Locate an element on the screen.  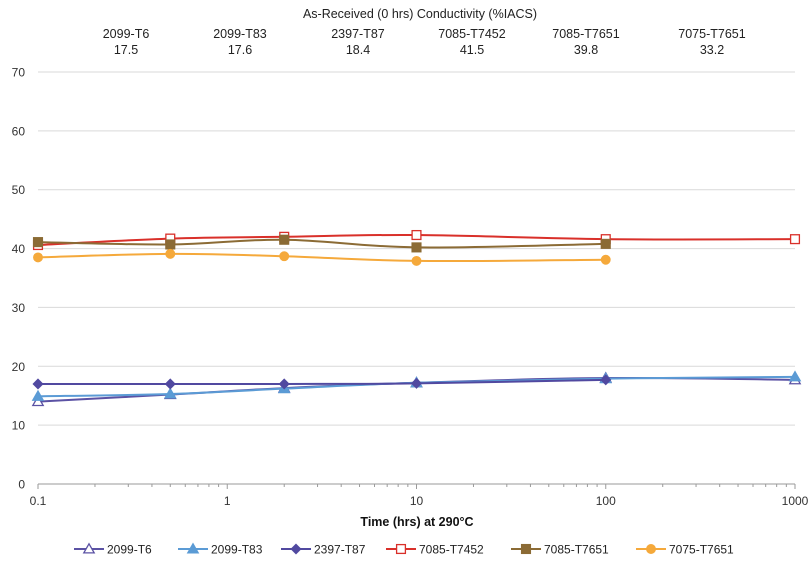
header-value-label: 17.6 is located at coordinates (240, 50).